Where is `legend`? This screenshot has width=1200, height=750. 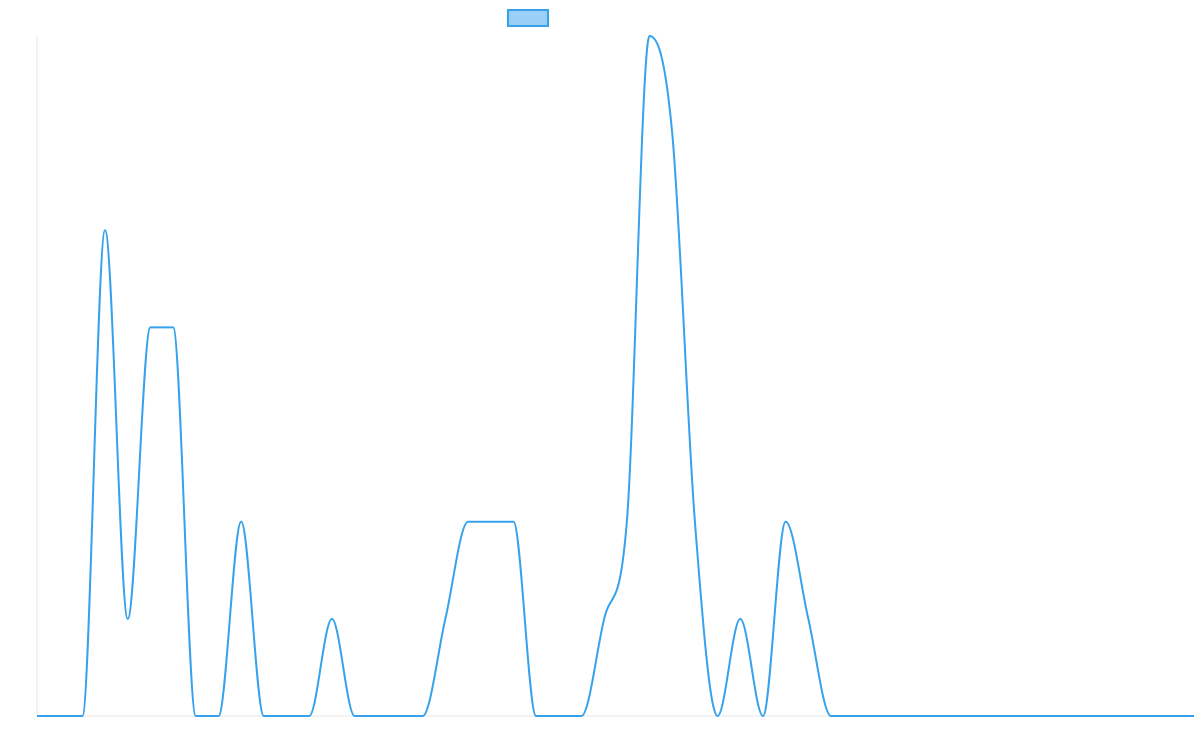 legend is located at coordinates (528, 18).